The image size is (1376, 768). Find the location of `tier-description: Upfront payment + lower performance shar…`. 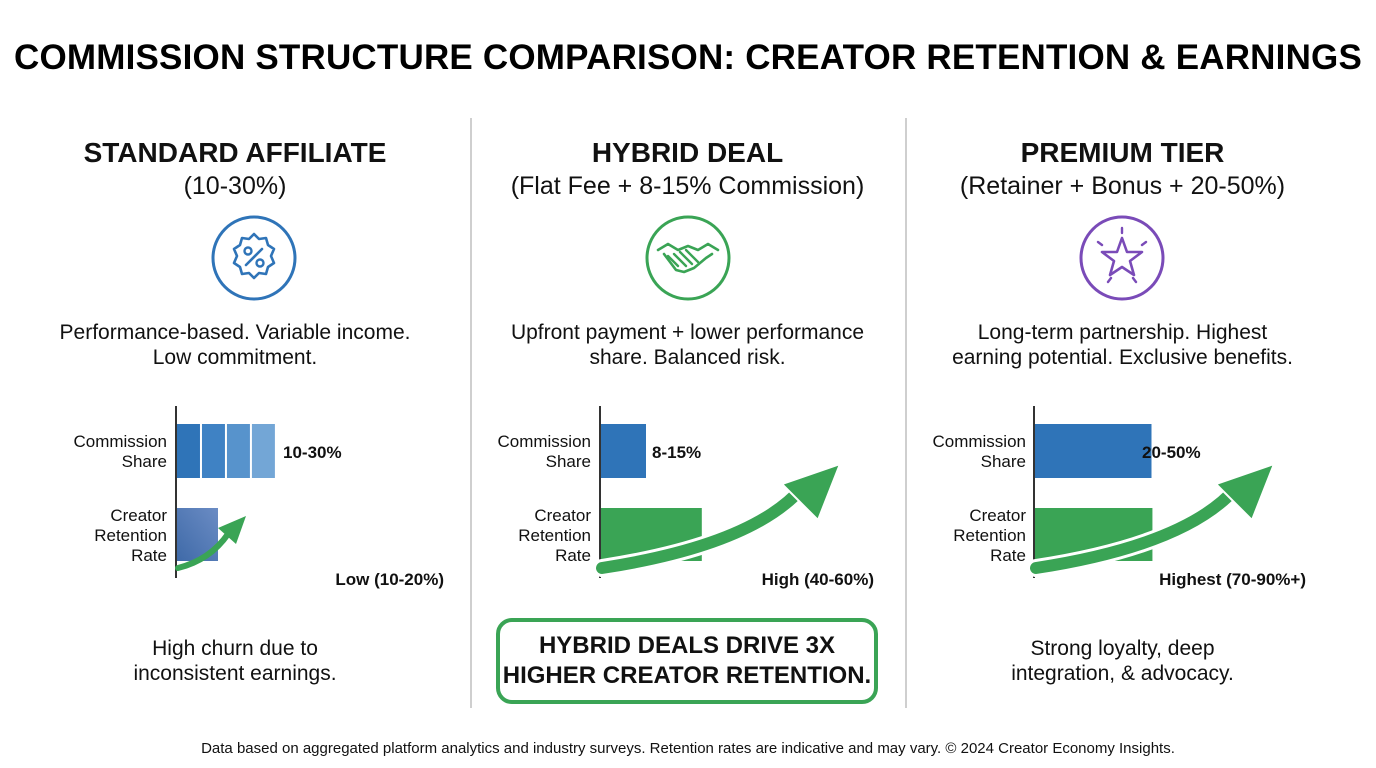

tier-description: Upfront payment + lower performance shar… is located at coordinates (687, 345).